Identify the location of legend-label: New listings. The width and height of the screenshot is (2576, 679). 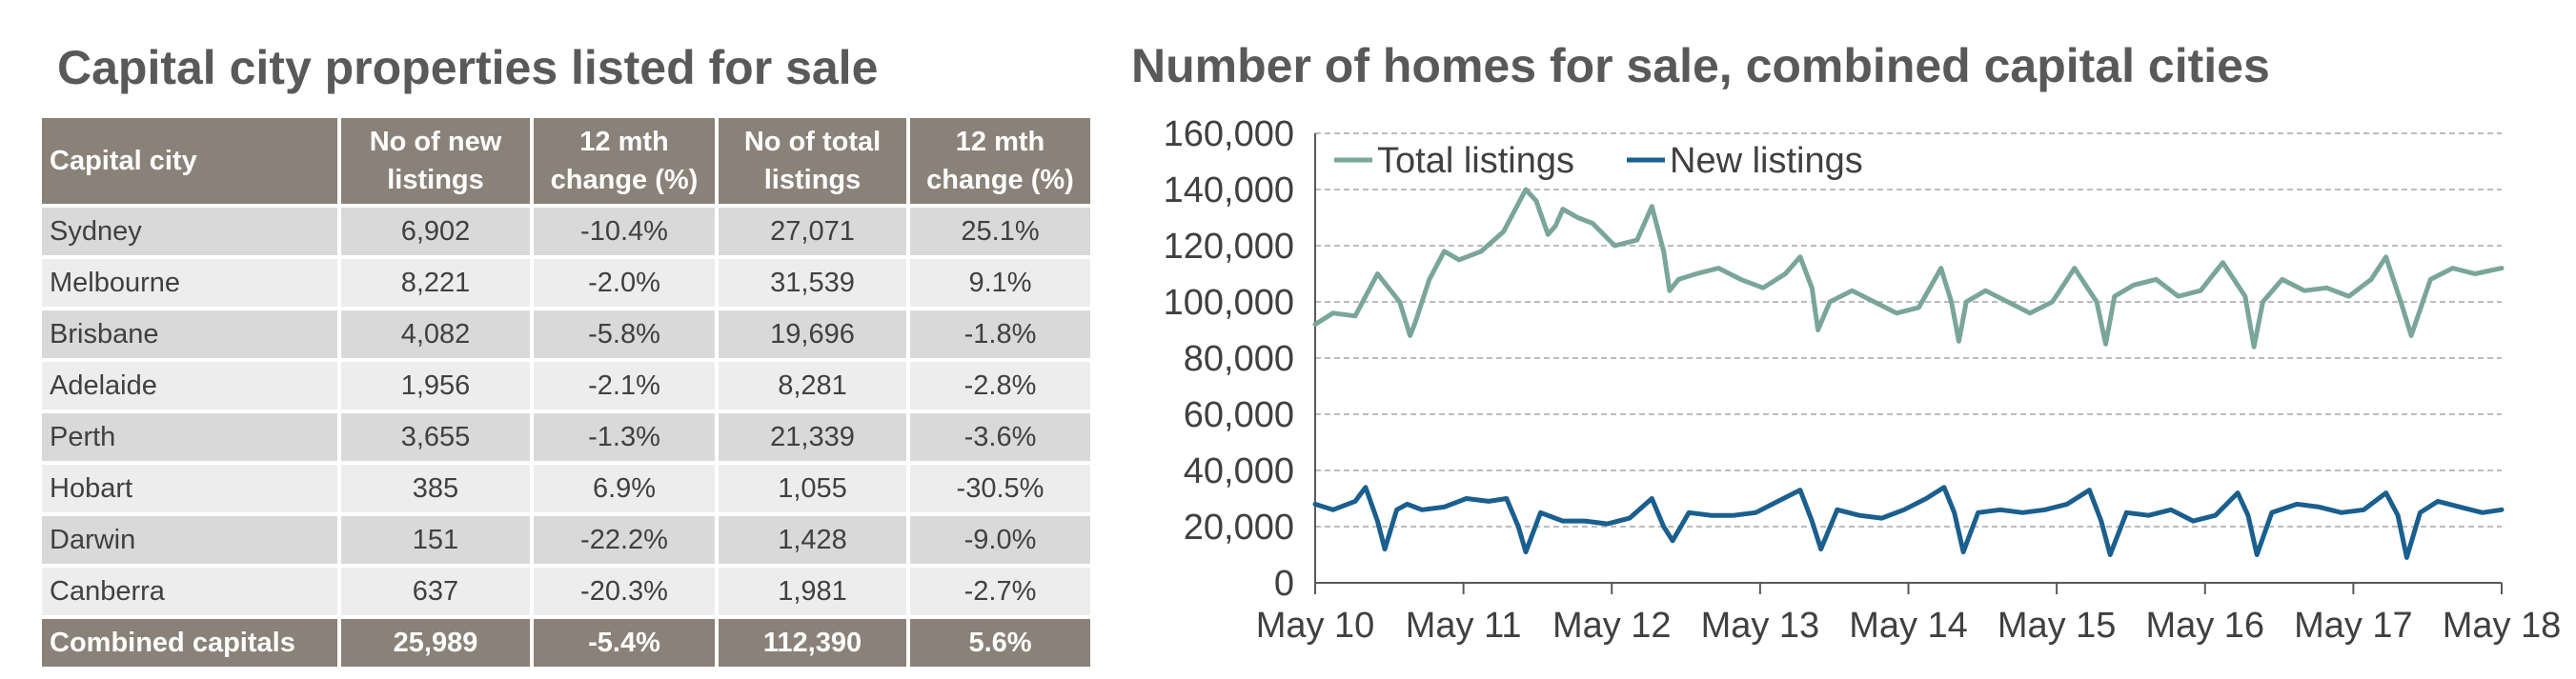
(1766, 161).